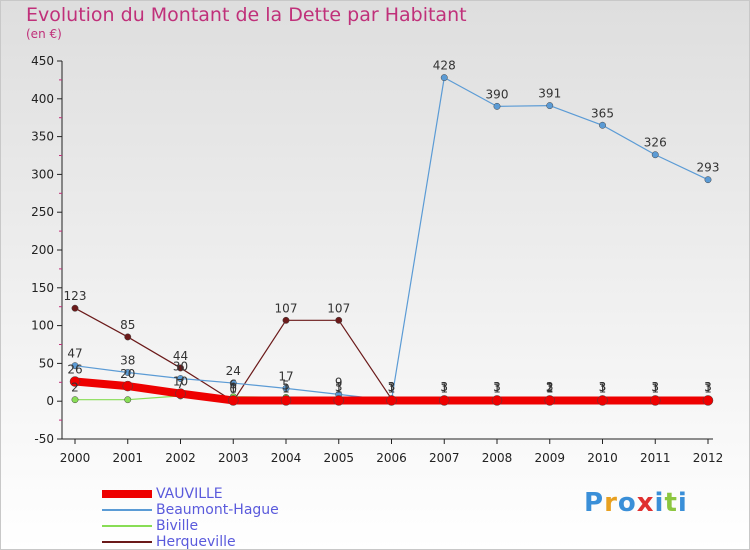  I want to click on y-tick-label: -50, so click(44, 439).